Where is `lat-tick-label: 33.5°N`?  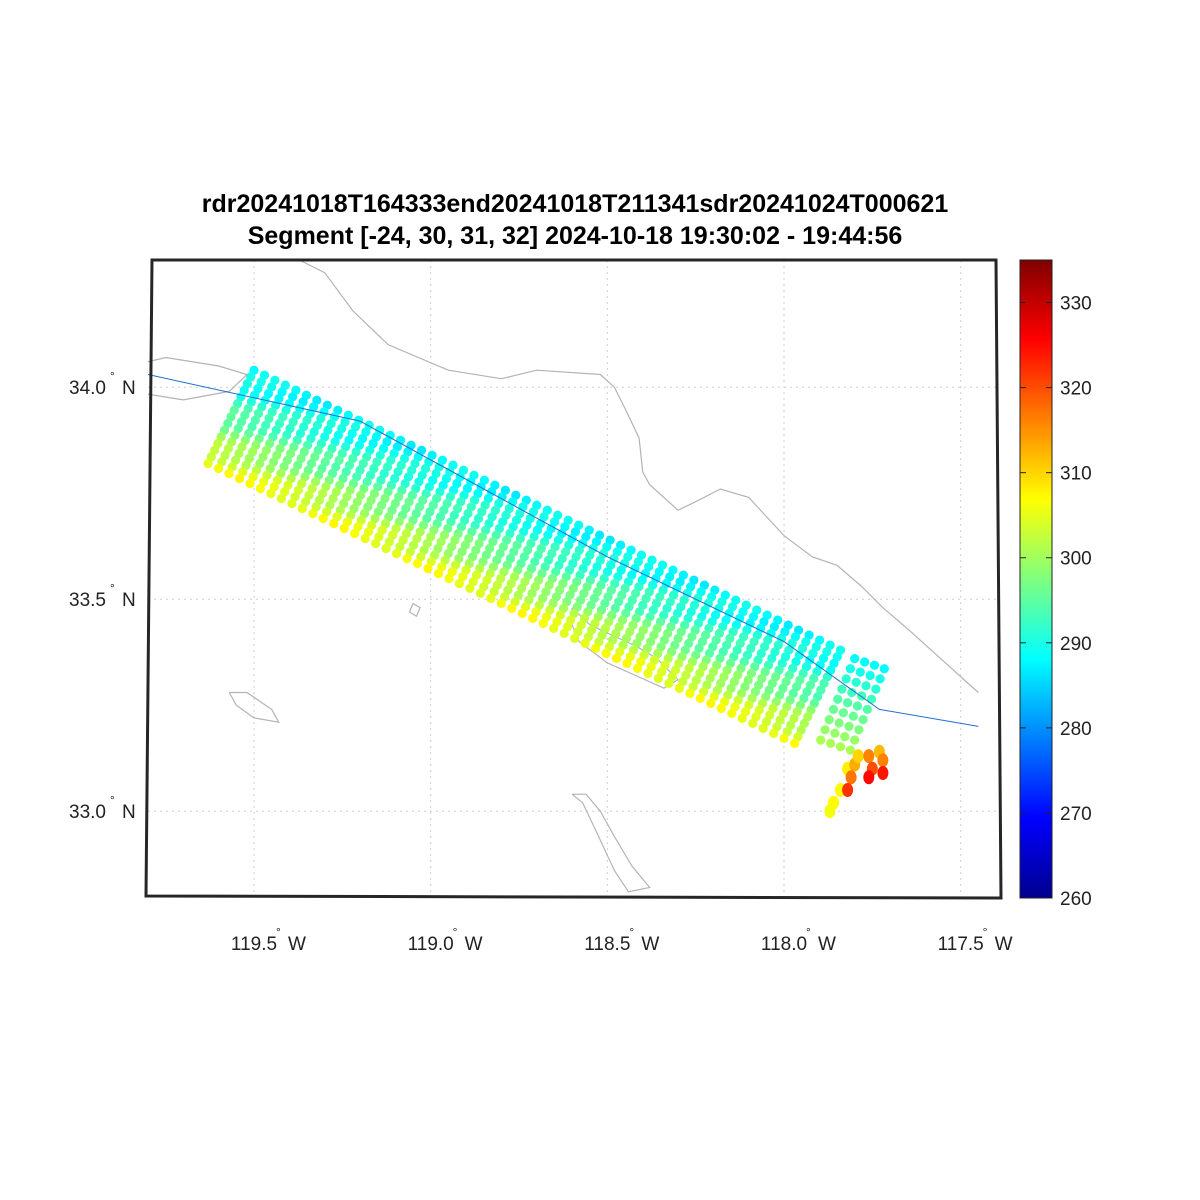
lat-tick-label: 33.5°N is located at coordinates (102, 596).